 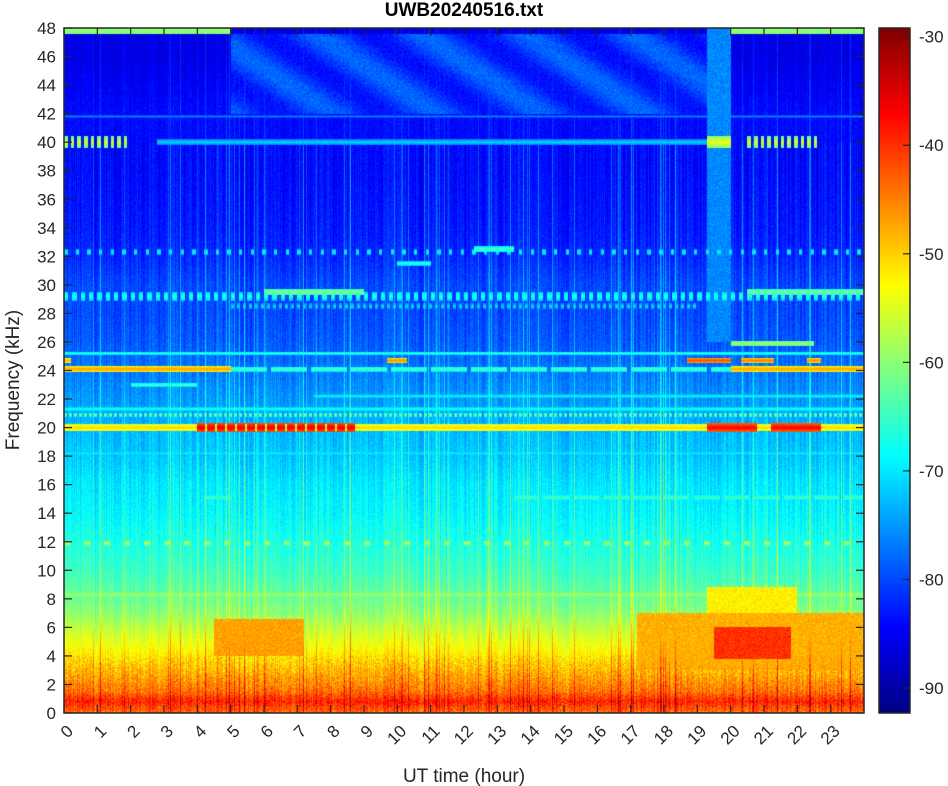 What do you see at coordinates (46, 428) in the screenshot?
I see `y-tick-label: 20` at bounding box center [46, 428].